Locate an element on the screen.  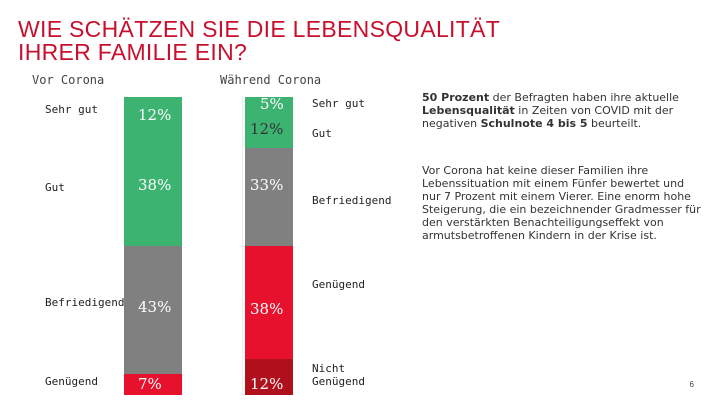
value-label-left-sehr-gut: 12% is located at coordinates (155, 115).